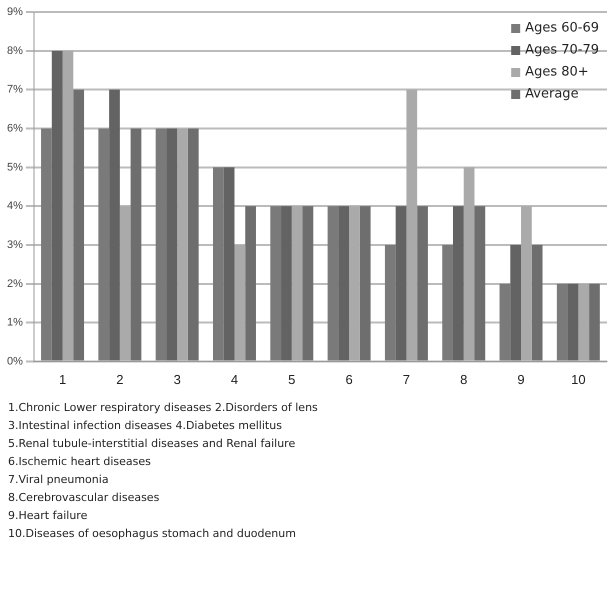 The width and height of the screenshot is (615, 592). I want to click on text: 1.Chronic Lower respiratory diseases 2.Disorders of lens, so click(163, 408).